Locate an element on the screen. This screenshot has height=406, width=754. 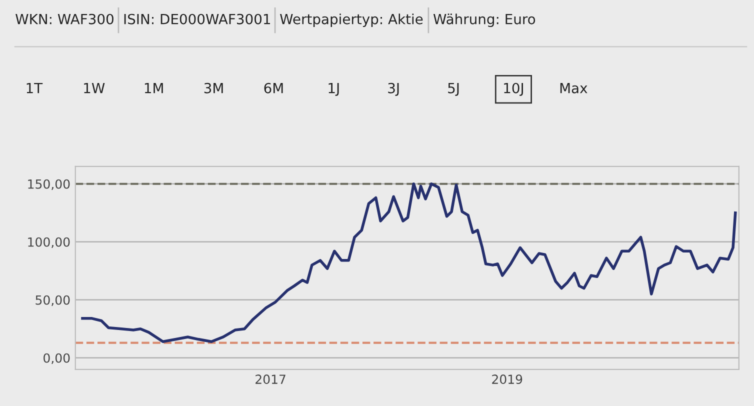
text: Währung: Euro is located at coordinates (484, 21).